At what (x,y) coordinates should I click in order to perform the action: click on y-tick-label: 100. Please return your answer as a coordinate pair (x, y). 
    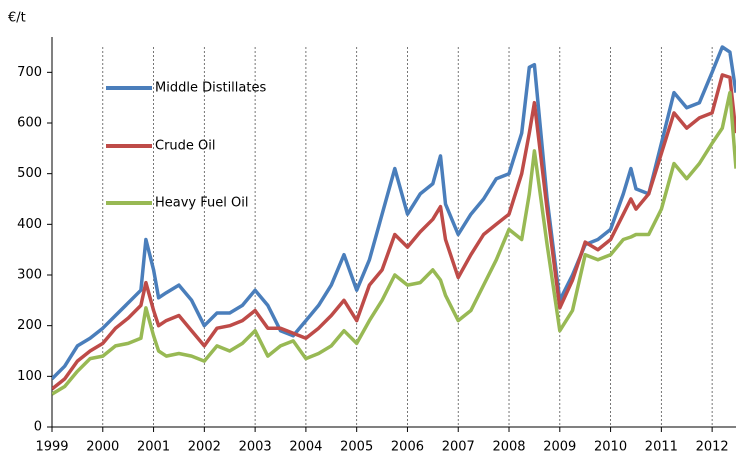
    Looking at the image, I should click on (29, 376).